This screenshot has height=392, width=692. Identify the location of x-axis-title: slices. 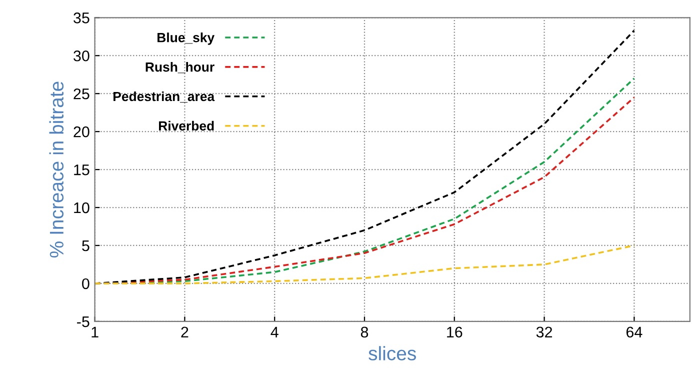
(392, 353).